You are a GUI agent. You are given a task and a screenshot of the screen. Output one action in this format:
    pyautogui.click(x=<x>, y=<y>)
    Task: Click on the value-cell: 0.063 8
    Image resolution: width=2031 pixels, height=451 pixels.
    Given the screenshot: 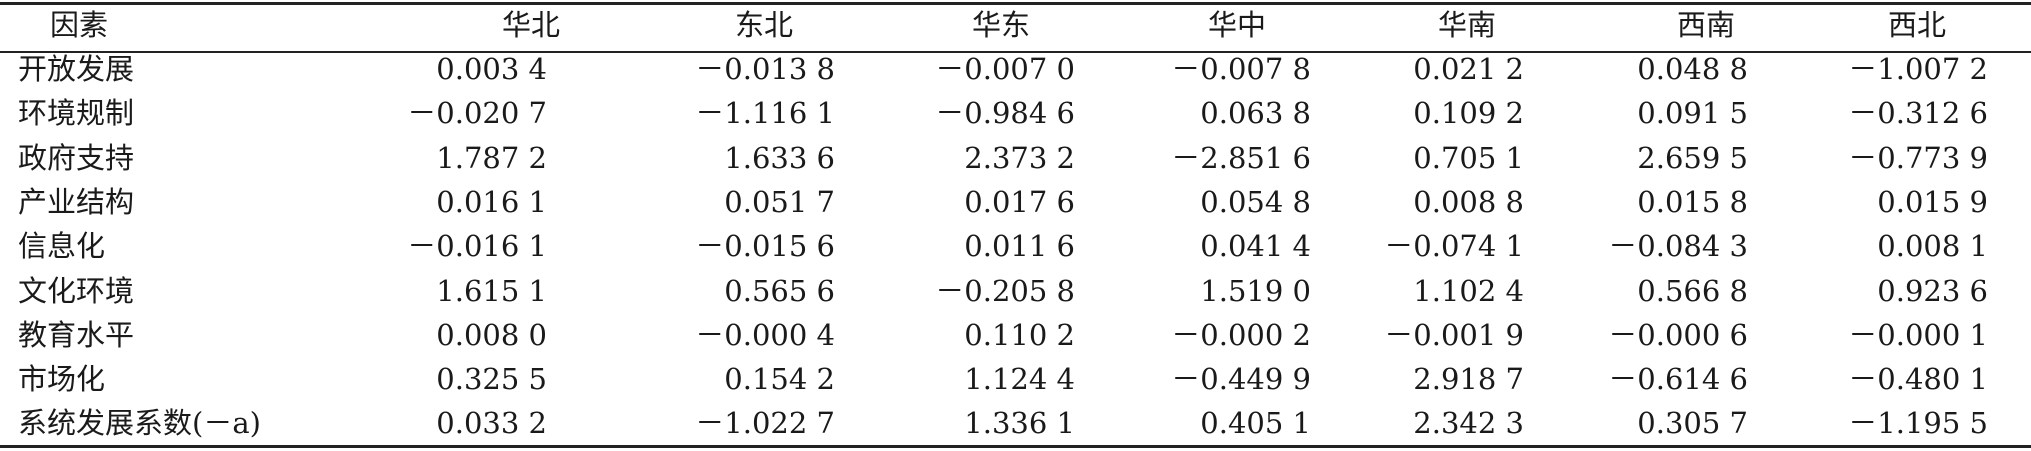 What is the action you would take?
    pyautogui.click(x=1255, y=113)
    